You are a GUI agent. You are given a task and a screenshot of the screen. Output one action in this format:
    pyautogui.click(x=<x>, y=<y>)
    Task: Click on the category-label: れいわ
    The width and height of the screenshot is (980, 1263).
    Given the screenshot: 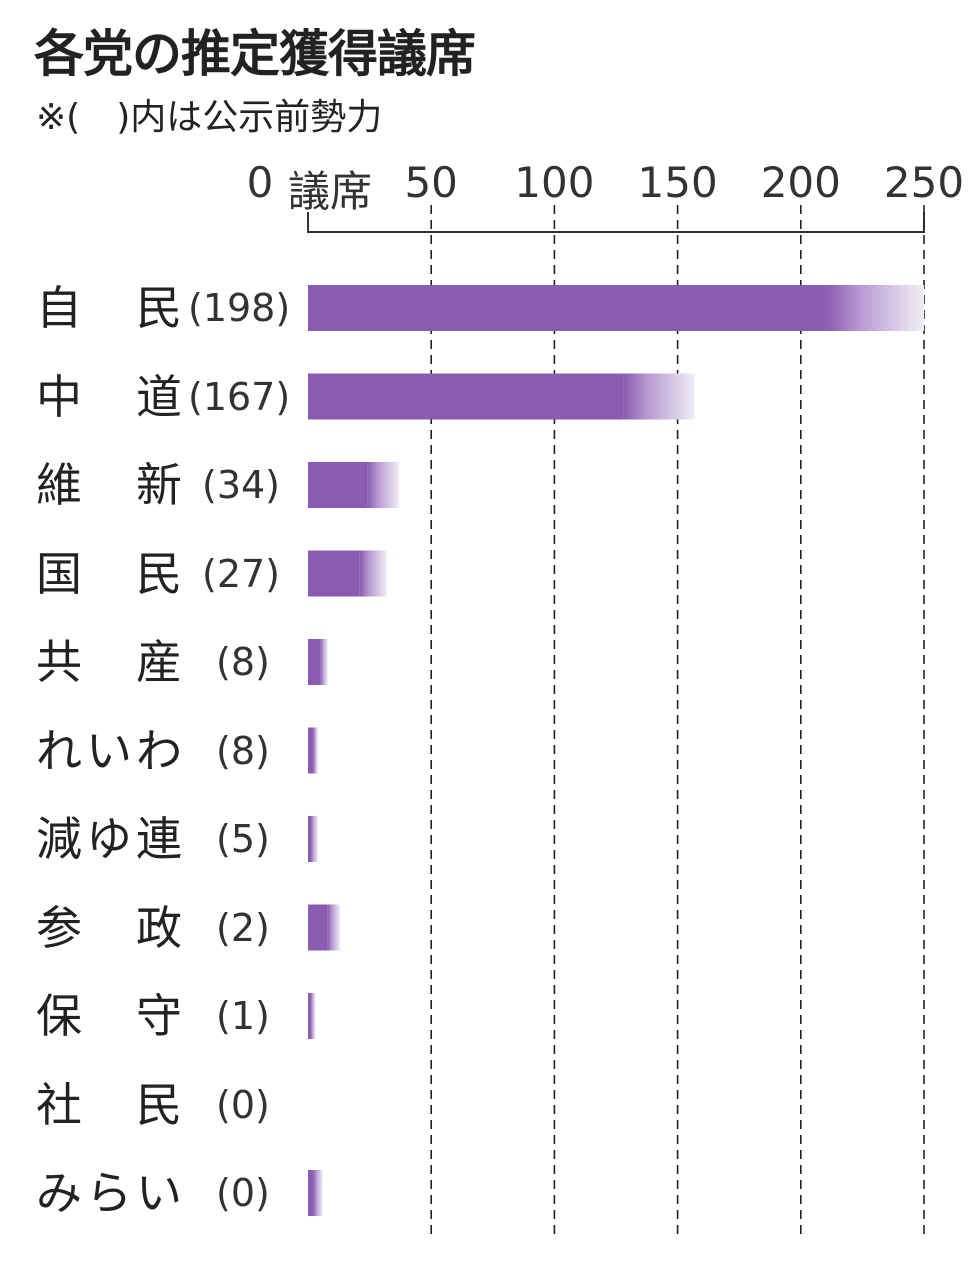 What is the action you would take?
    pyautogui.click(x=109, y=750)
    